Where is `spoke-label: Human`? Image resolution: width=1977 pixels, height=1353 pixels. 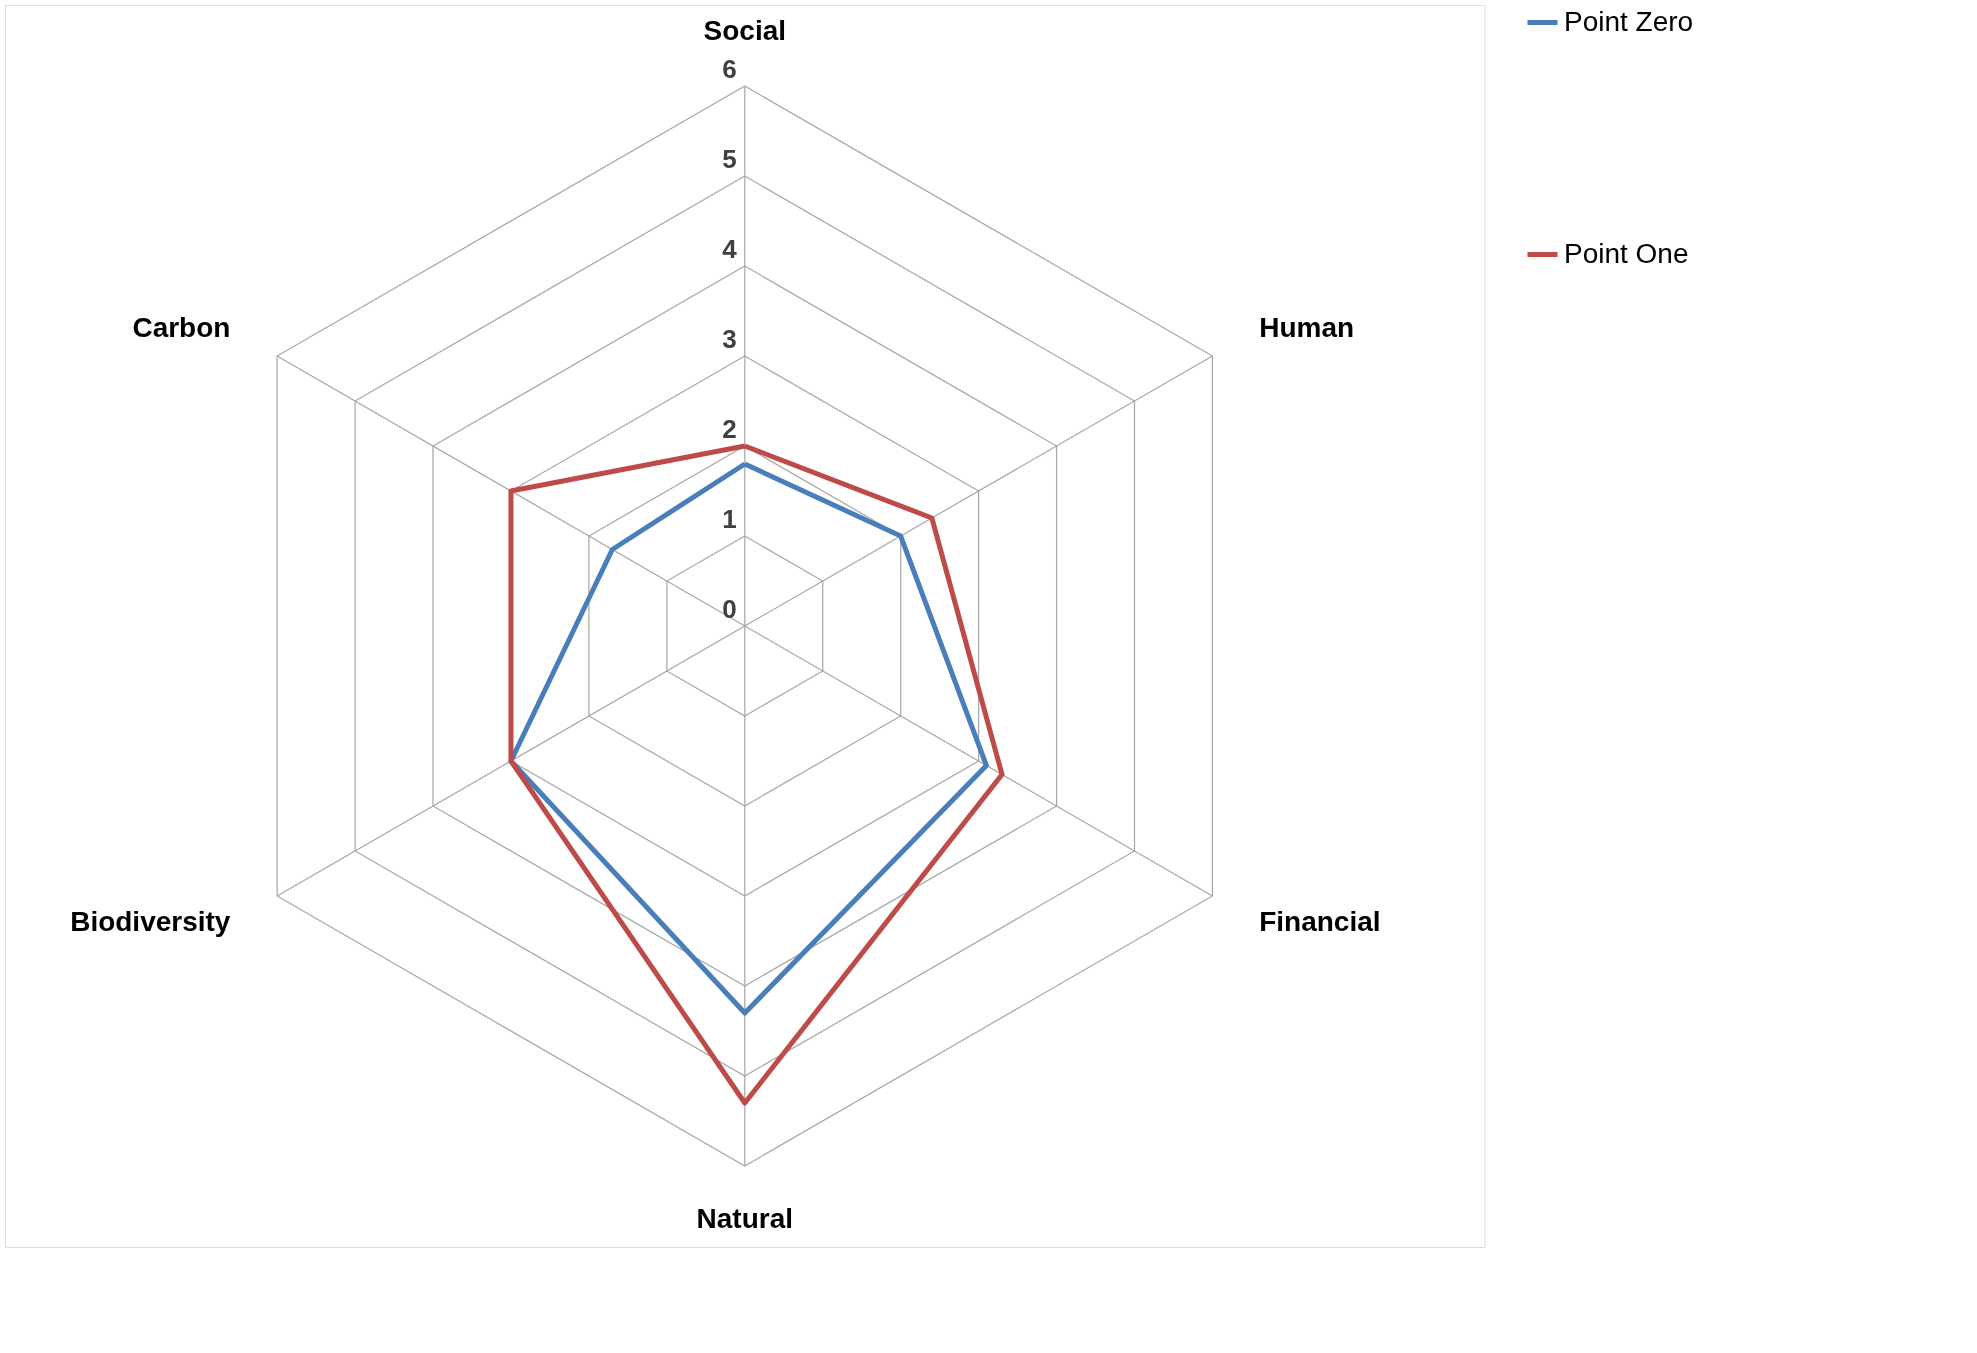
spoke-label: Human is located at coordinates (1307, 327).